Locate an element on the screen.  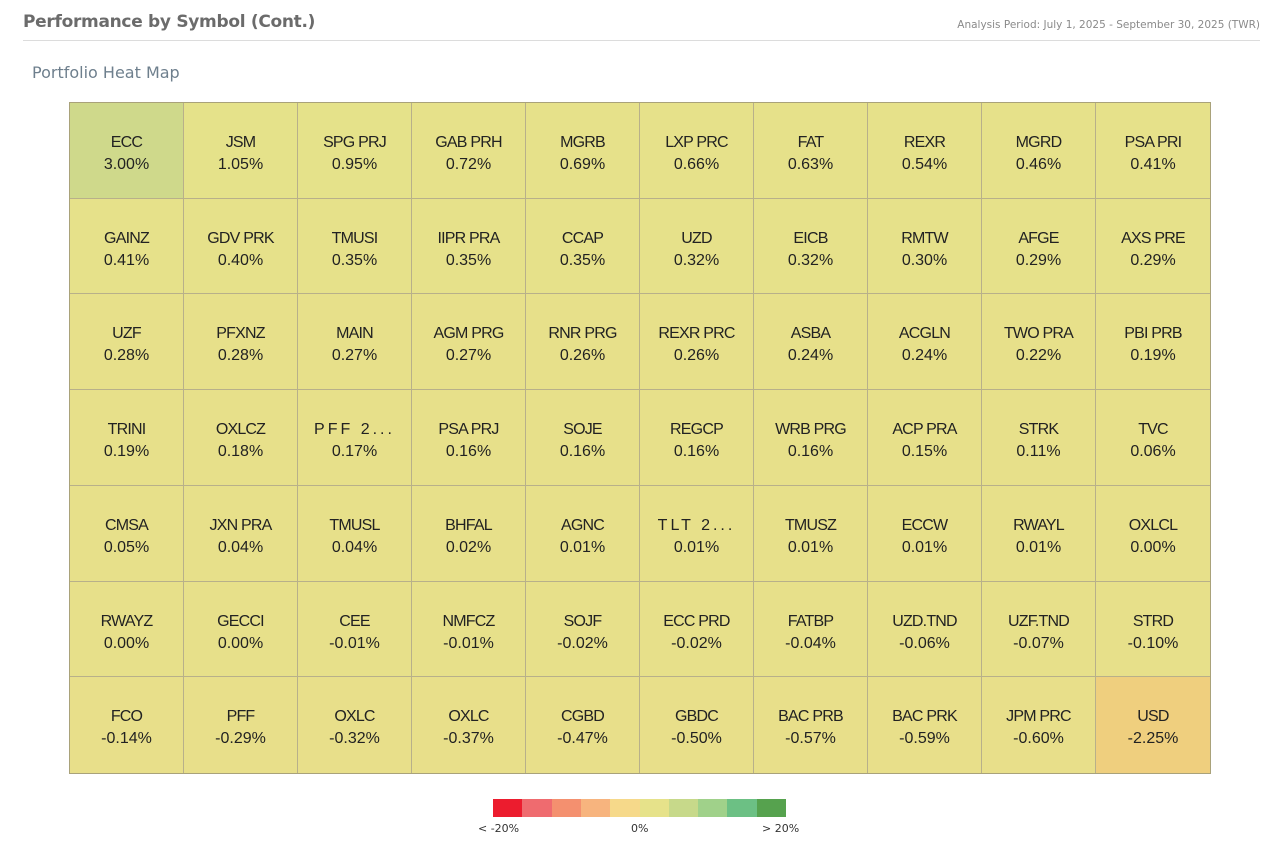
heatmap-cell: OXLCZ 0.18% is located at coordinates (241, 438).